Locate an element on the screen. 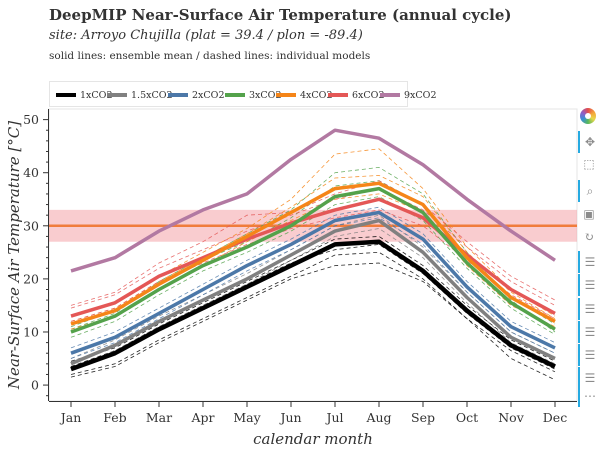  reset-icon: ↻ is located at coordinates (589, 237).